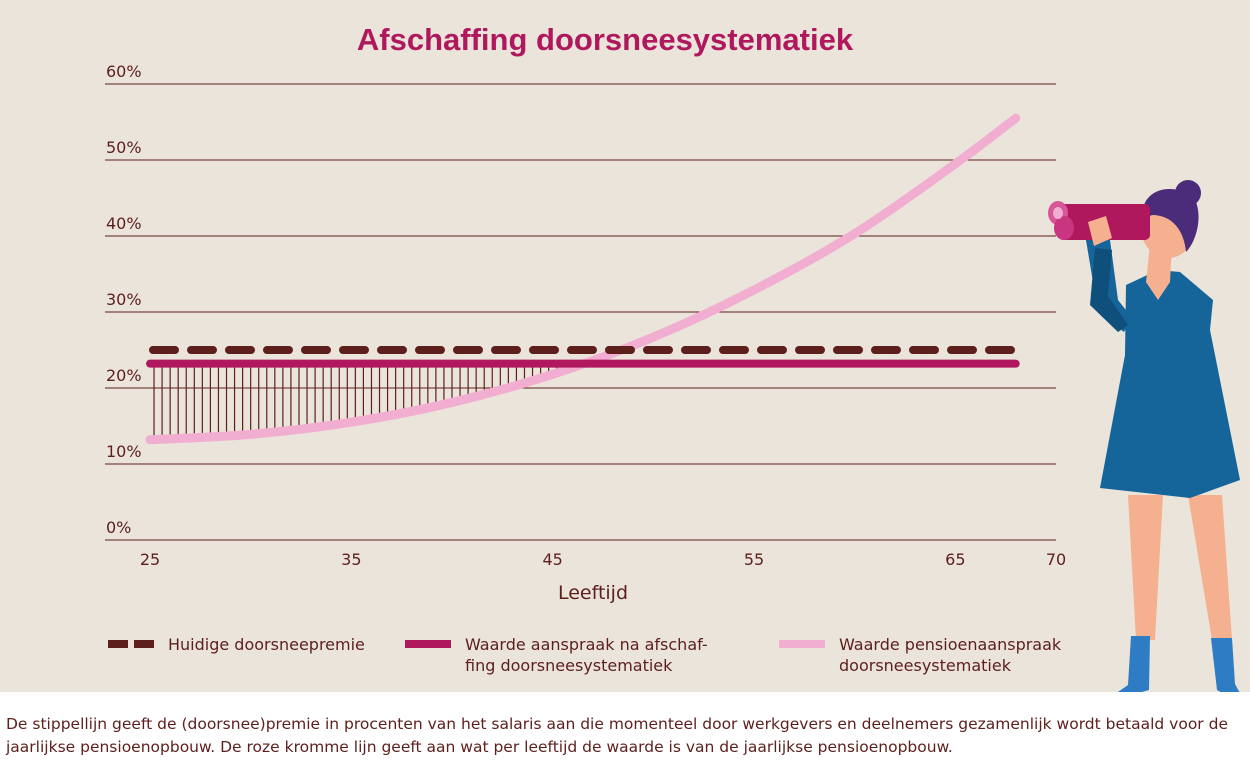 Image resolution: width=1250 pixels, height=773 pixels. I want to click on chart-title: Afschaffing doorsneesystematiek, so click(605, 39).